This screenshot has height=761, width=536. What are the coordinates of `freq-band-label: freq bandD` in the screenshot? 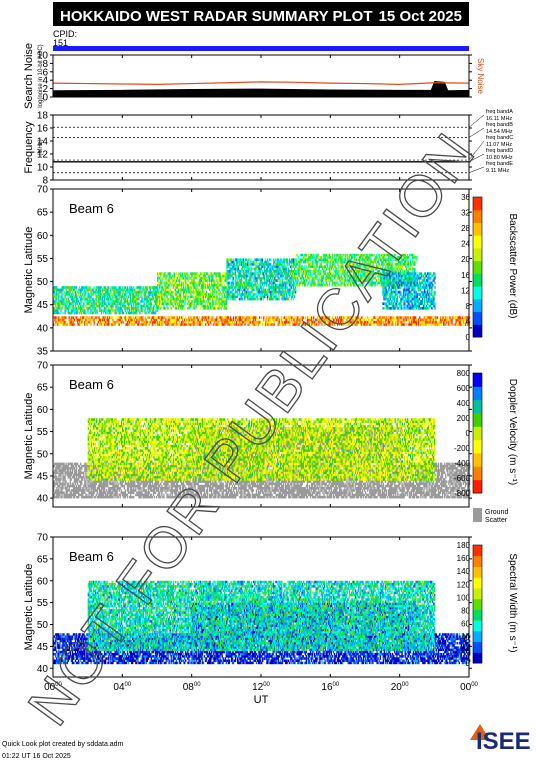 It's located at (499, 151).